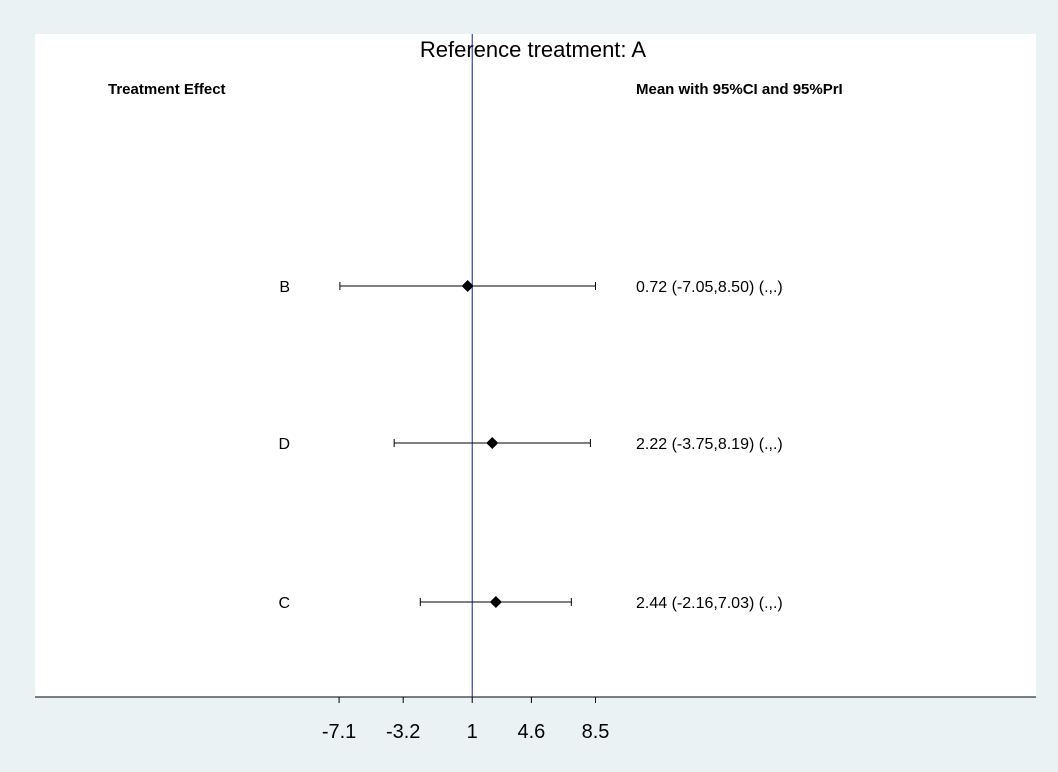 This screenshot has width=1058, height=772. What do you see at coordinates (533, 49) in the screenshot?
I see `chart-title: Reference treatment: A` at bounding box center [533, 49].